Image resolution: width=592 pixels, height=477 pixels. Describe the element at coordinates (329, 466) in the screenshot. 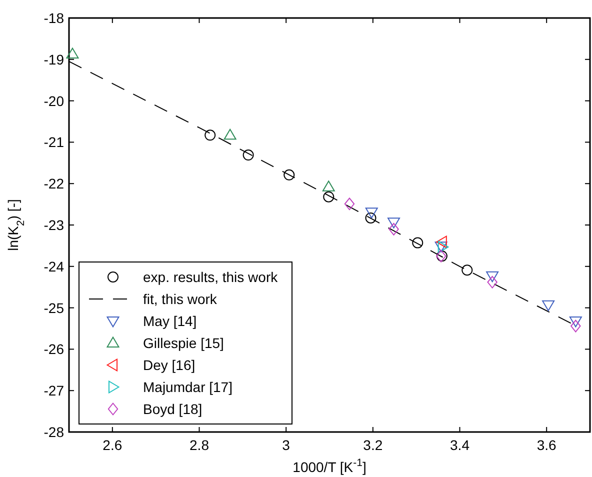

I see `x-axis-title: 1000/T [K$^{-1}$]` at that location.